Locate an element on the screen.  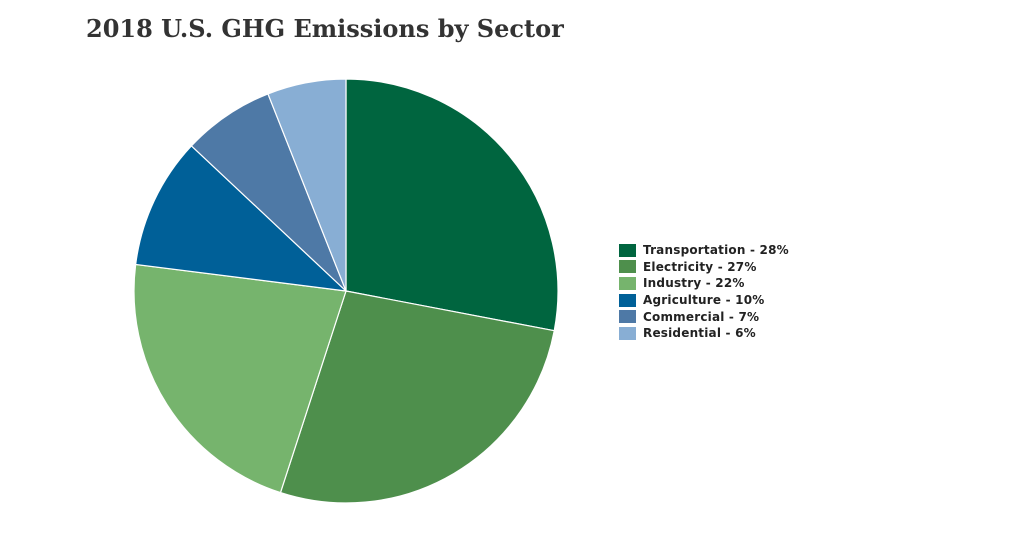
legend-label: Commercial - 7% is located at coordinates (701, 316).